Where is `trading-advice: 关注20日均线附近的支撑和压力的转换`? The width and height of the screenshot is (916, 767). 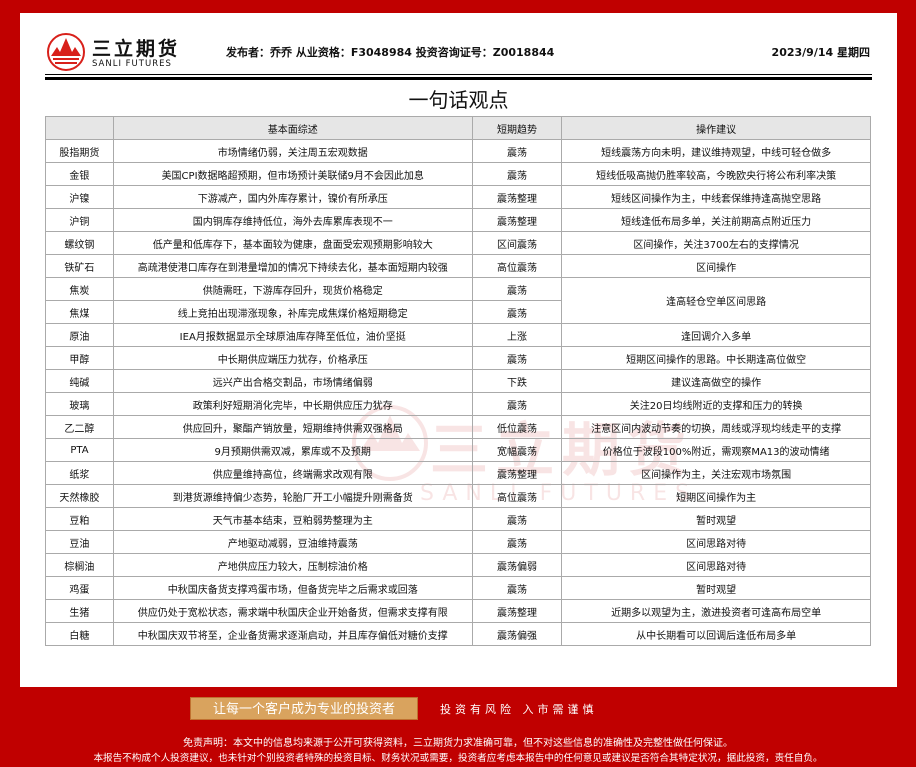 trading-advice: 关注20日均线附近的支撑和压力的转换 is located at coordinates (716, 404).